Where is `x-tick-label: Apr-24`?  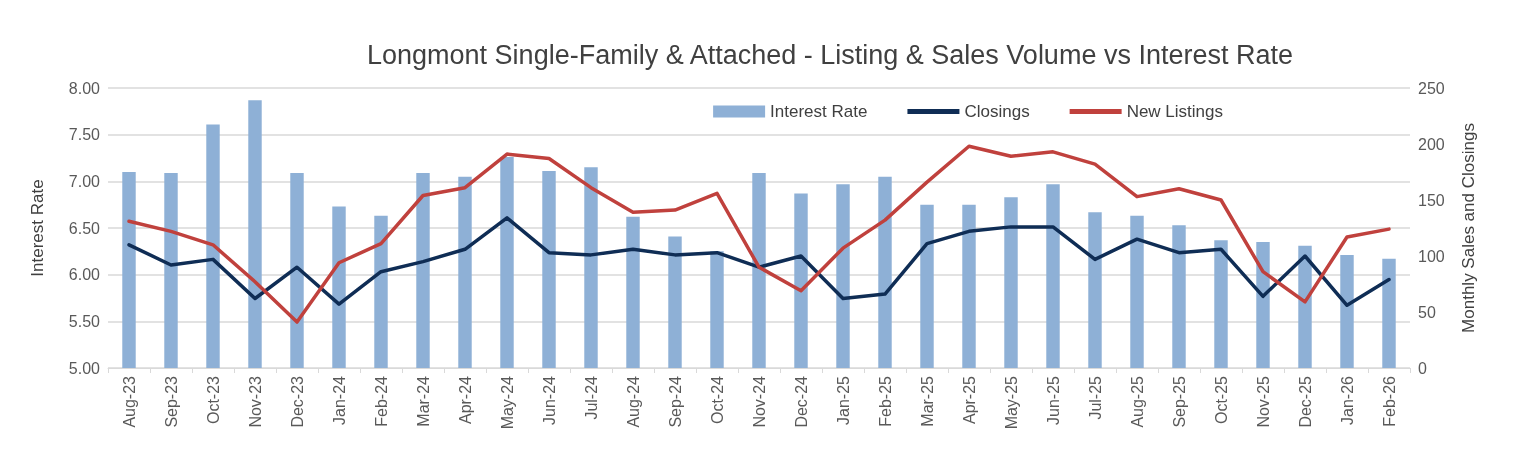
x-tick-label: Apr-24 is located at coordinates (465, 400).